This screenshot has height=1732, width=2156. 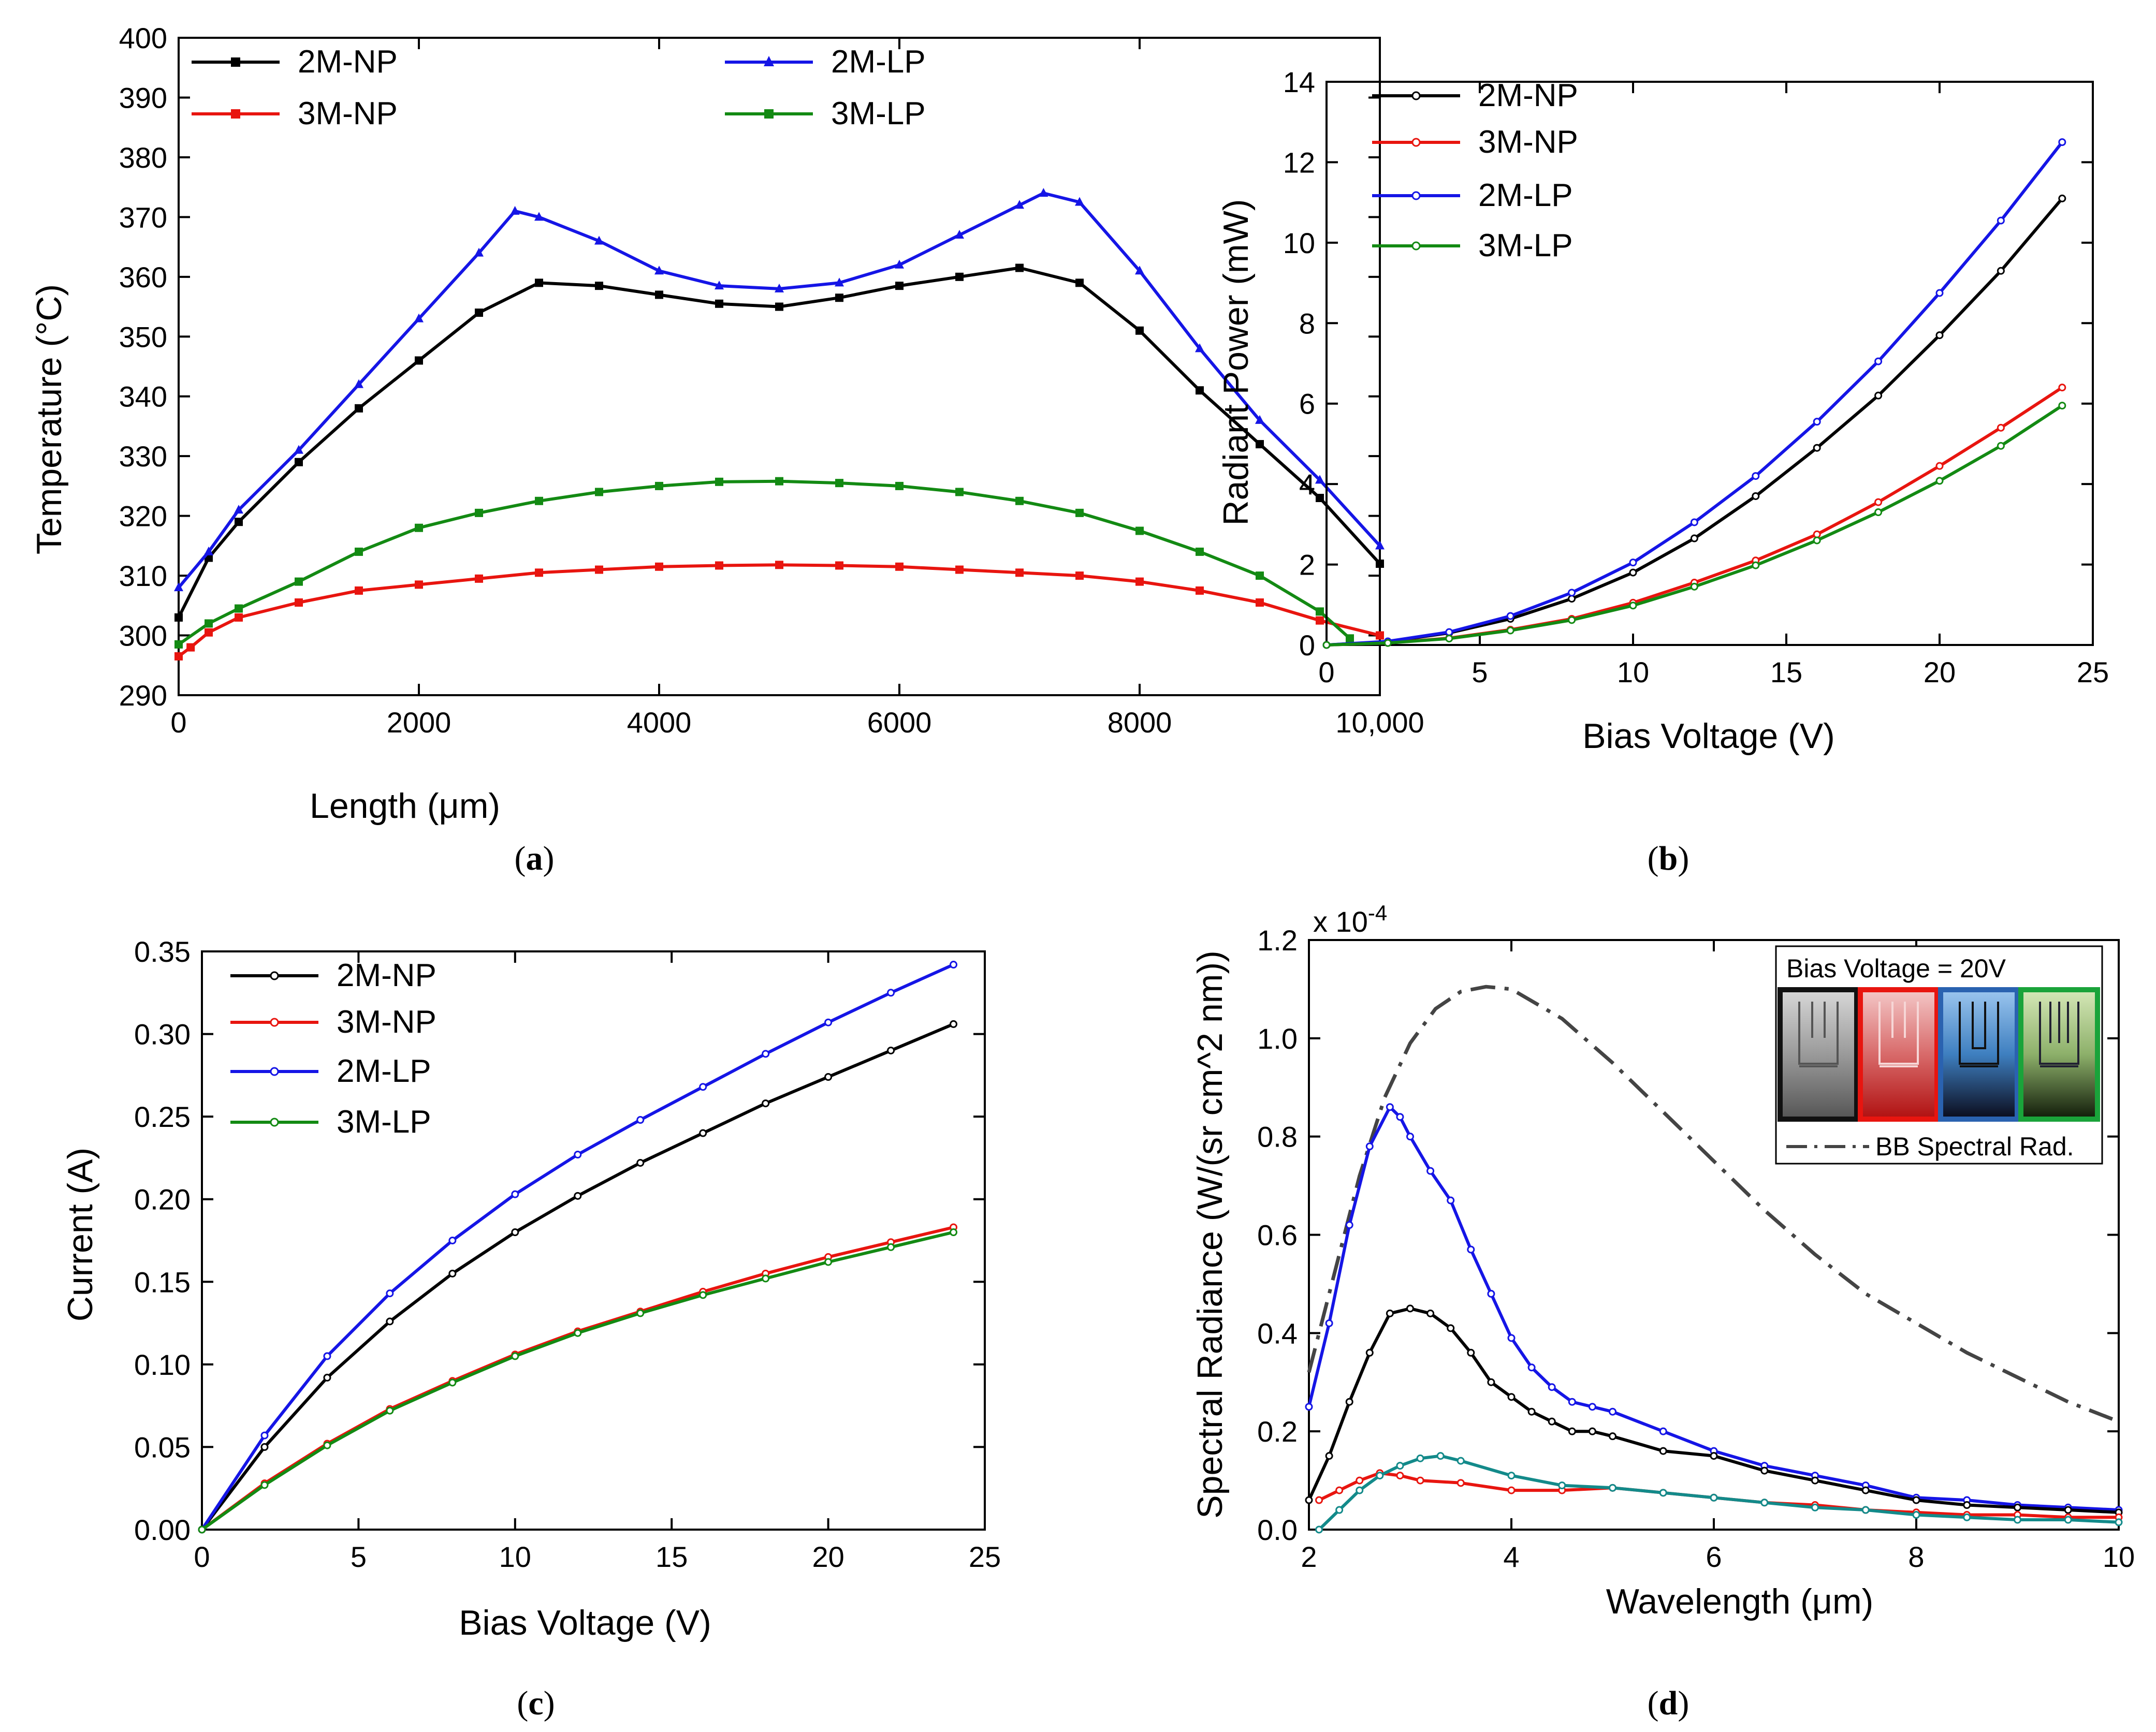 What do you see at coordinates (163, 1199) in the screenshot?
I see `y-tick-label-c: 0.20` at bounding box center [163, 1199].